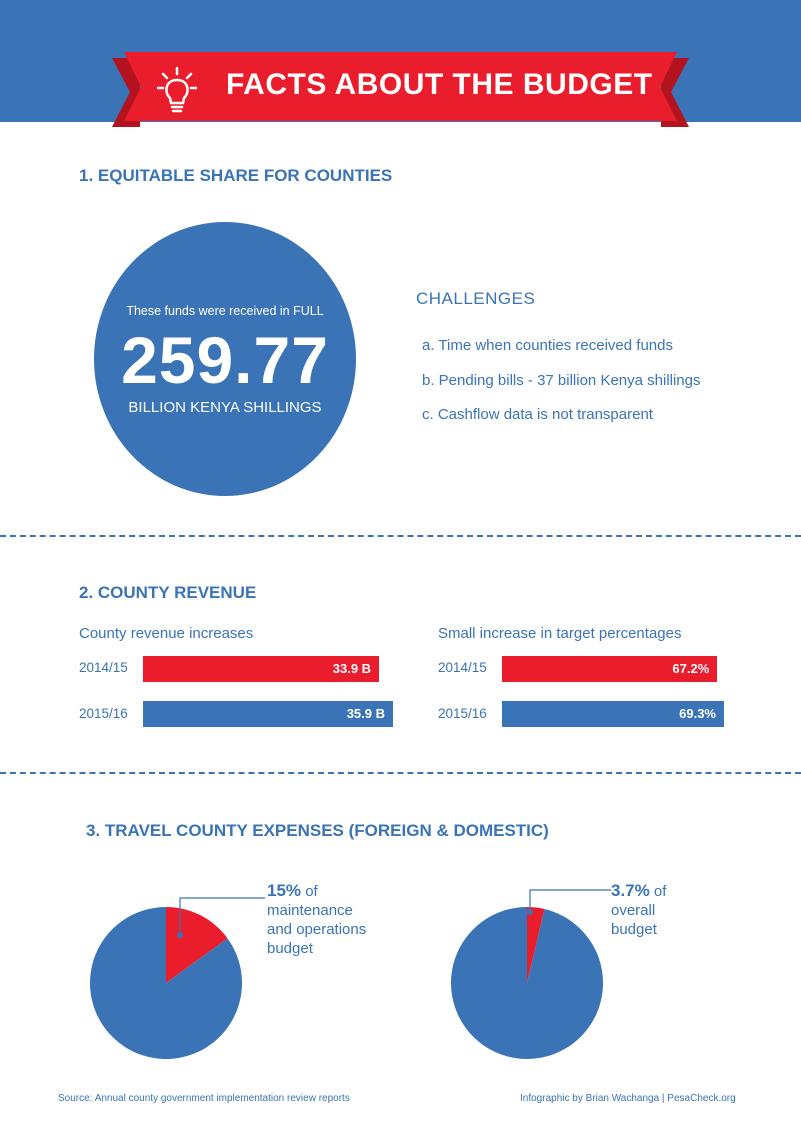 The width and height of the screenshot is (801, 1129). I want to click on section-1-title: 1. EQUITABLE SHARE FOR COUNTIES, so click(236, 175).